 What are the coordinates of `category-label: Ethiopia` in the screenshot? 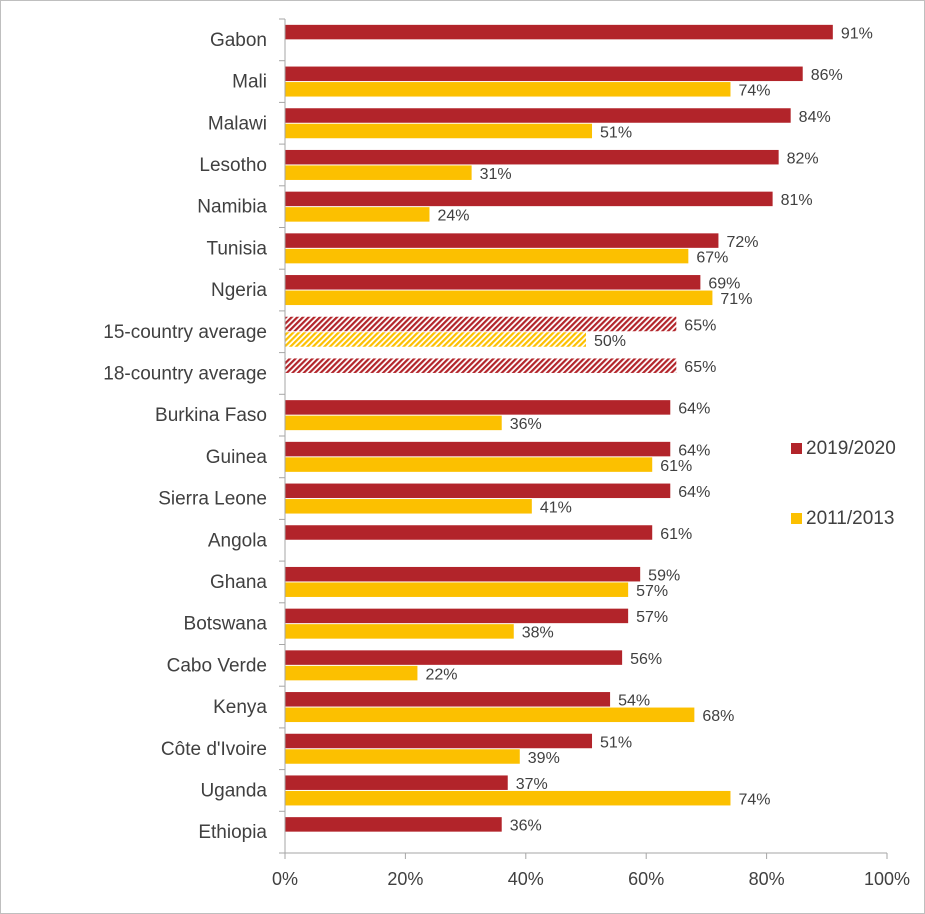 It's located at (232, 832).